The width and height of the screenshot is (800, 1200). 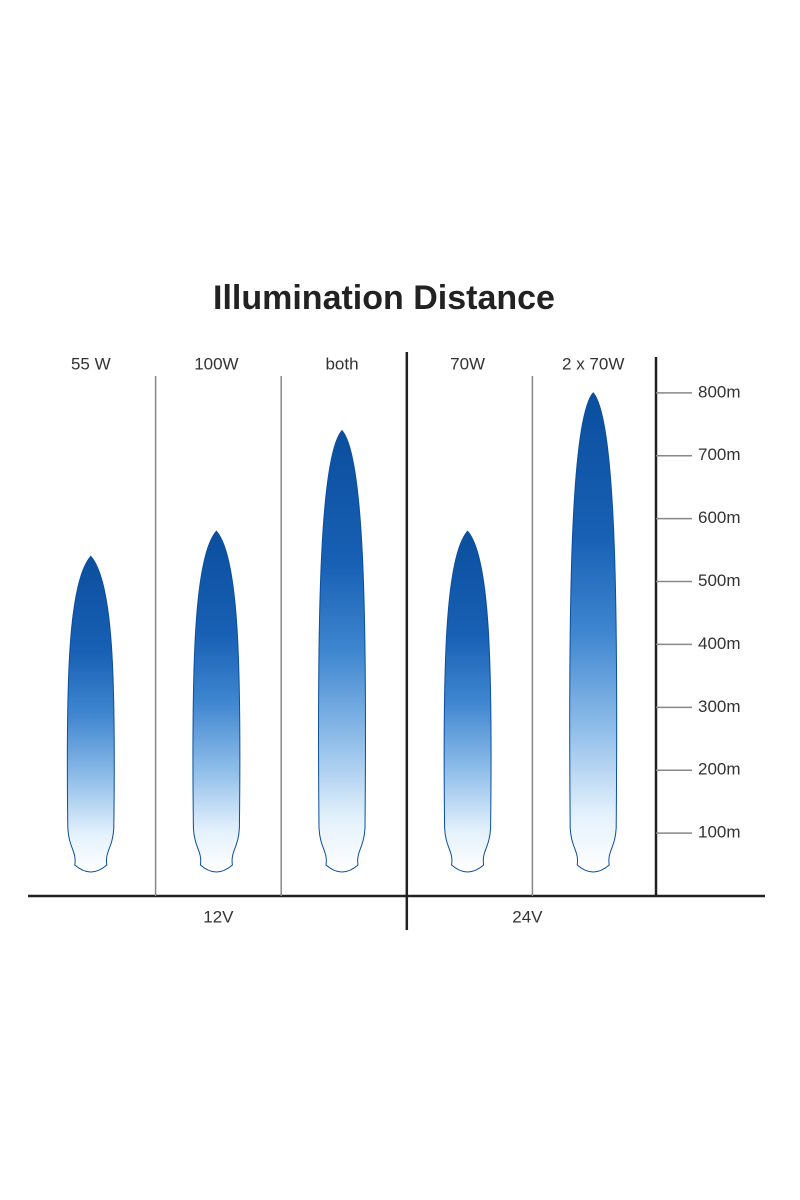 What do you see at coordinates (467, 363) in the screenshot?
I see `column-label: 70W` at bounding box center [467, 363].